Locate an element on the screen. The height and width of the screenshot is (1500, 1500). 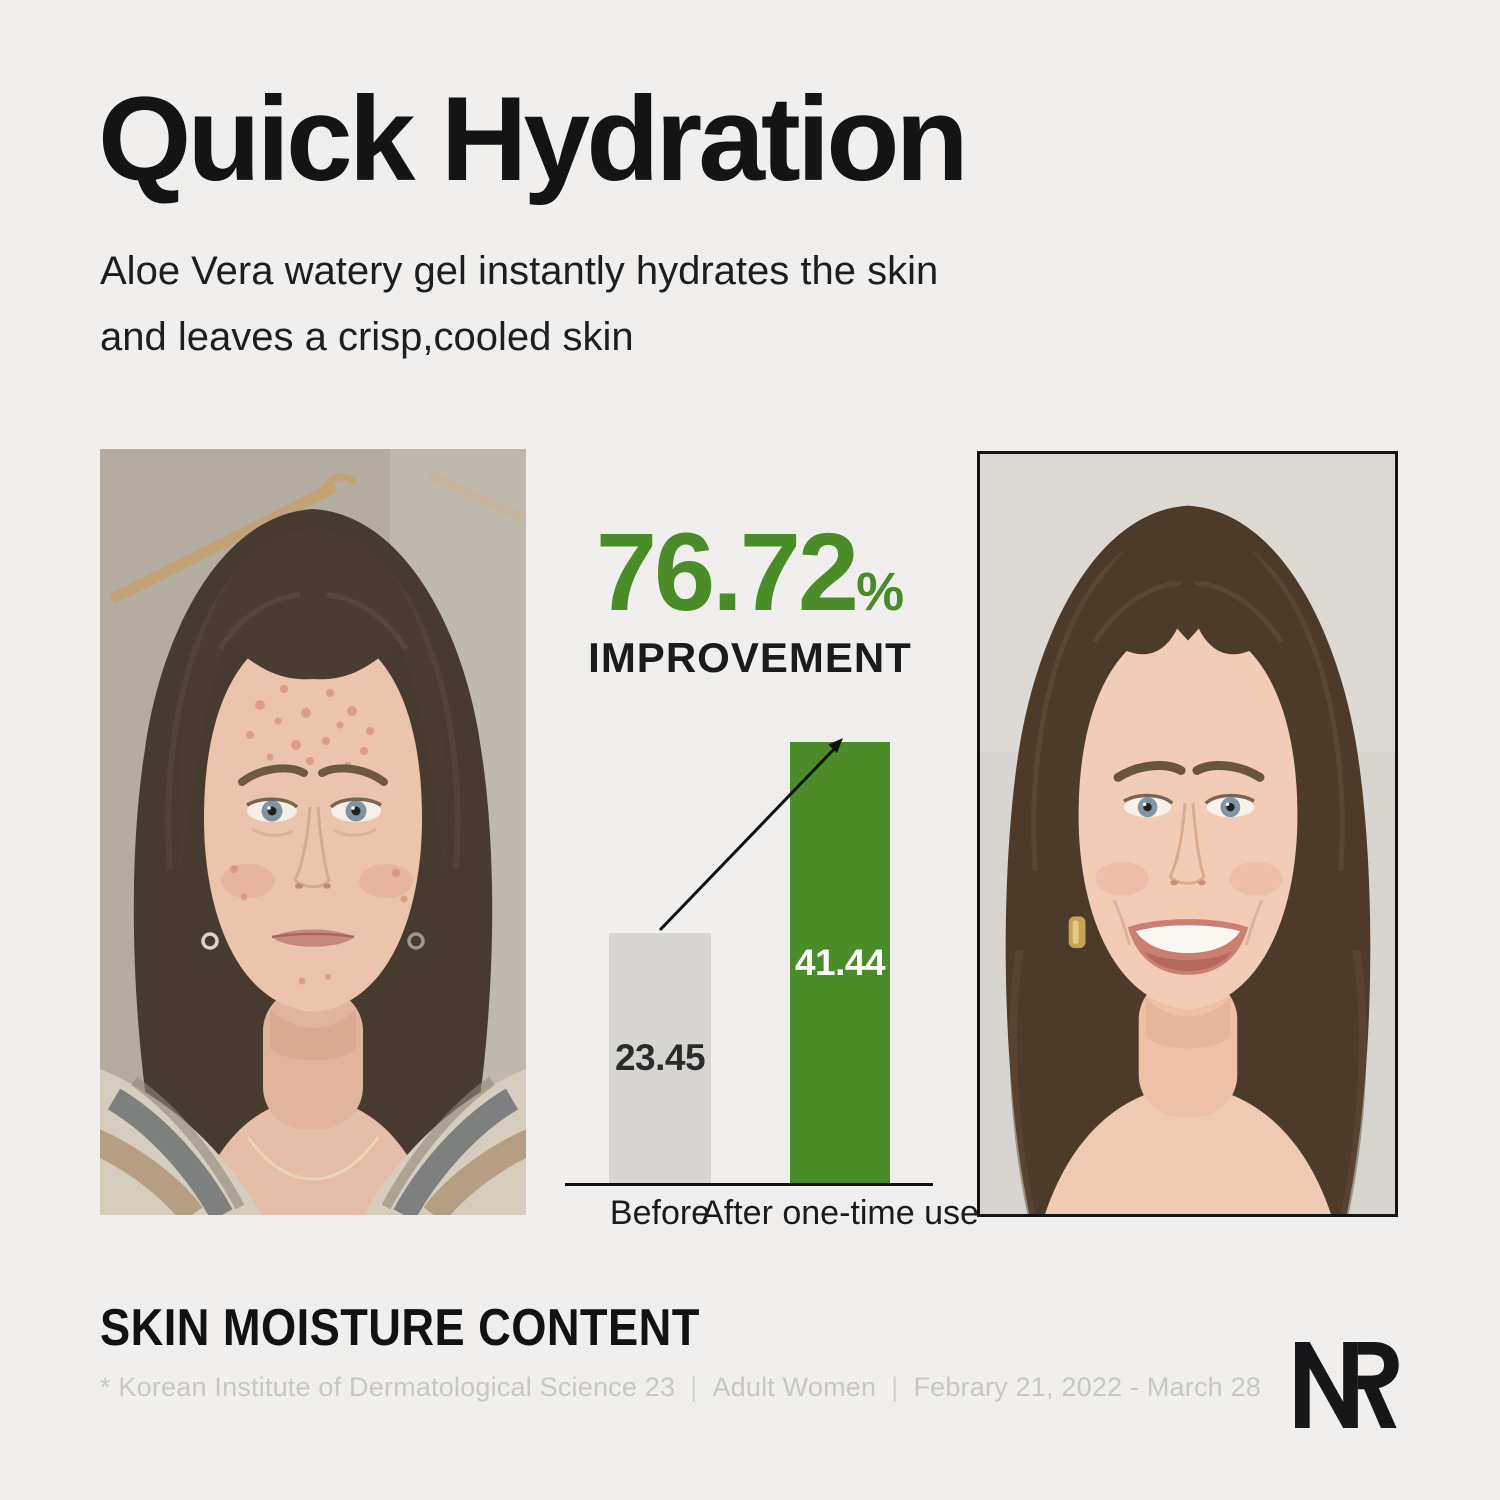
bar-before: 23.45 is located at coordinates (660, 1058).